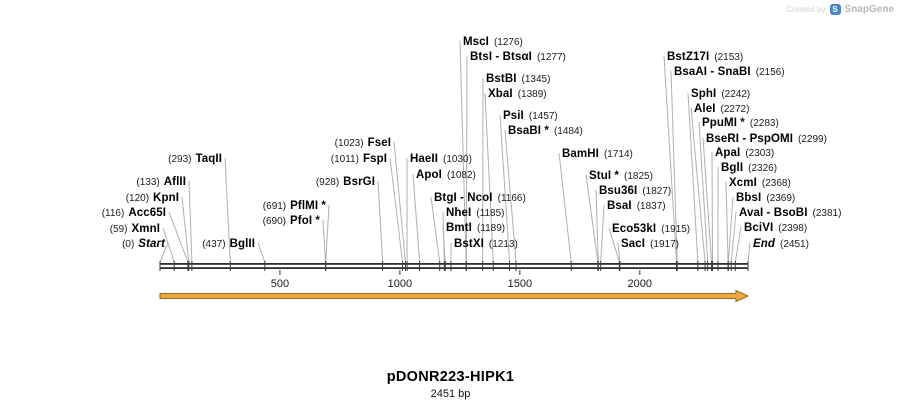 Image resolution: width=901 pixels, height=408 pixels. I want to click on ruler-label: 1000, so click(400, 284).